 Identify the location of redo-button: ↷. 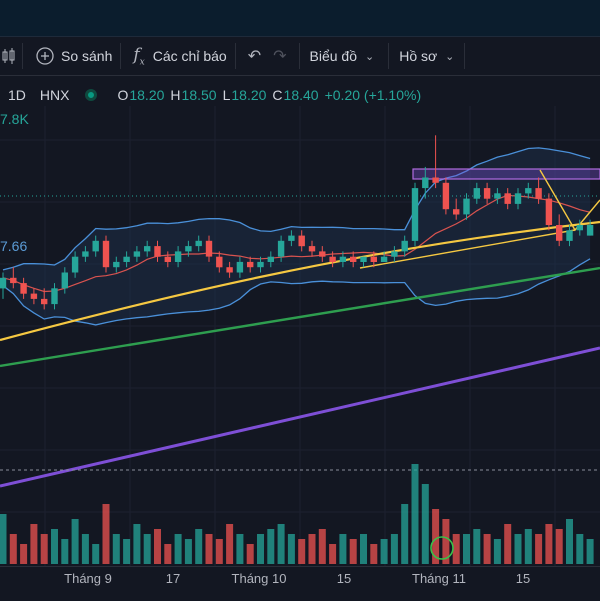
(282, 56).